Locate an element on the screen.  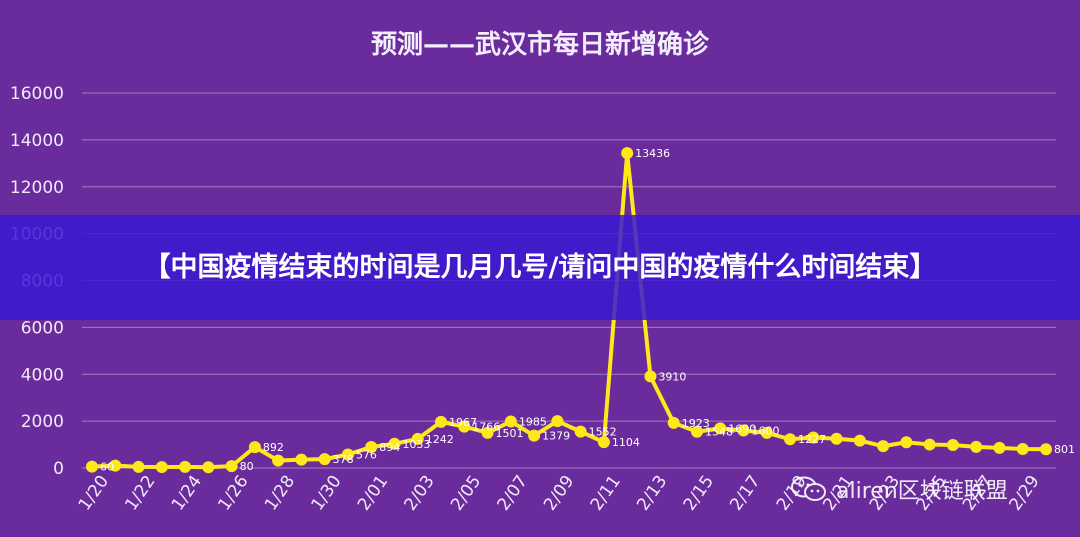
y-tick-label: 12000 is located at coordinates (37, 188).